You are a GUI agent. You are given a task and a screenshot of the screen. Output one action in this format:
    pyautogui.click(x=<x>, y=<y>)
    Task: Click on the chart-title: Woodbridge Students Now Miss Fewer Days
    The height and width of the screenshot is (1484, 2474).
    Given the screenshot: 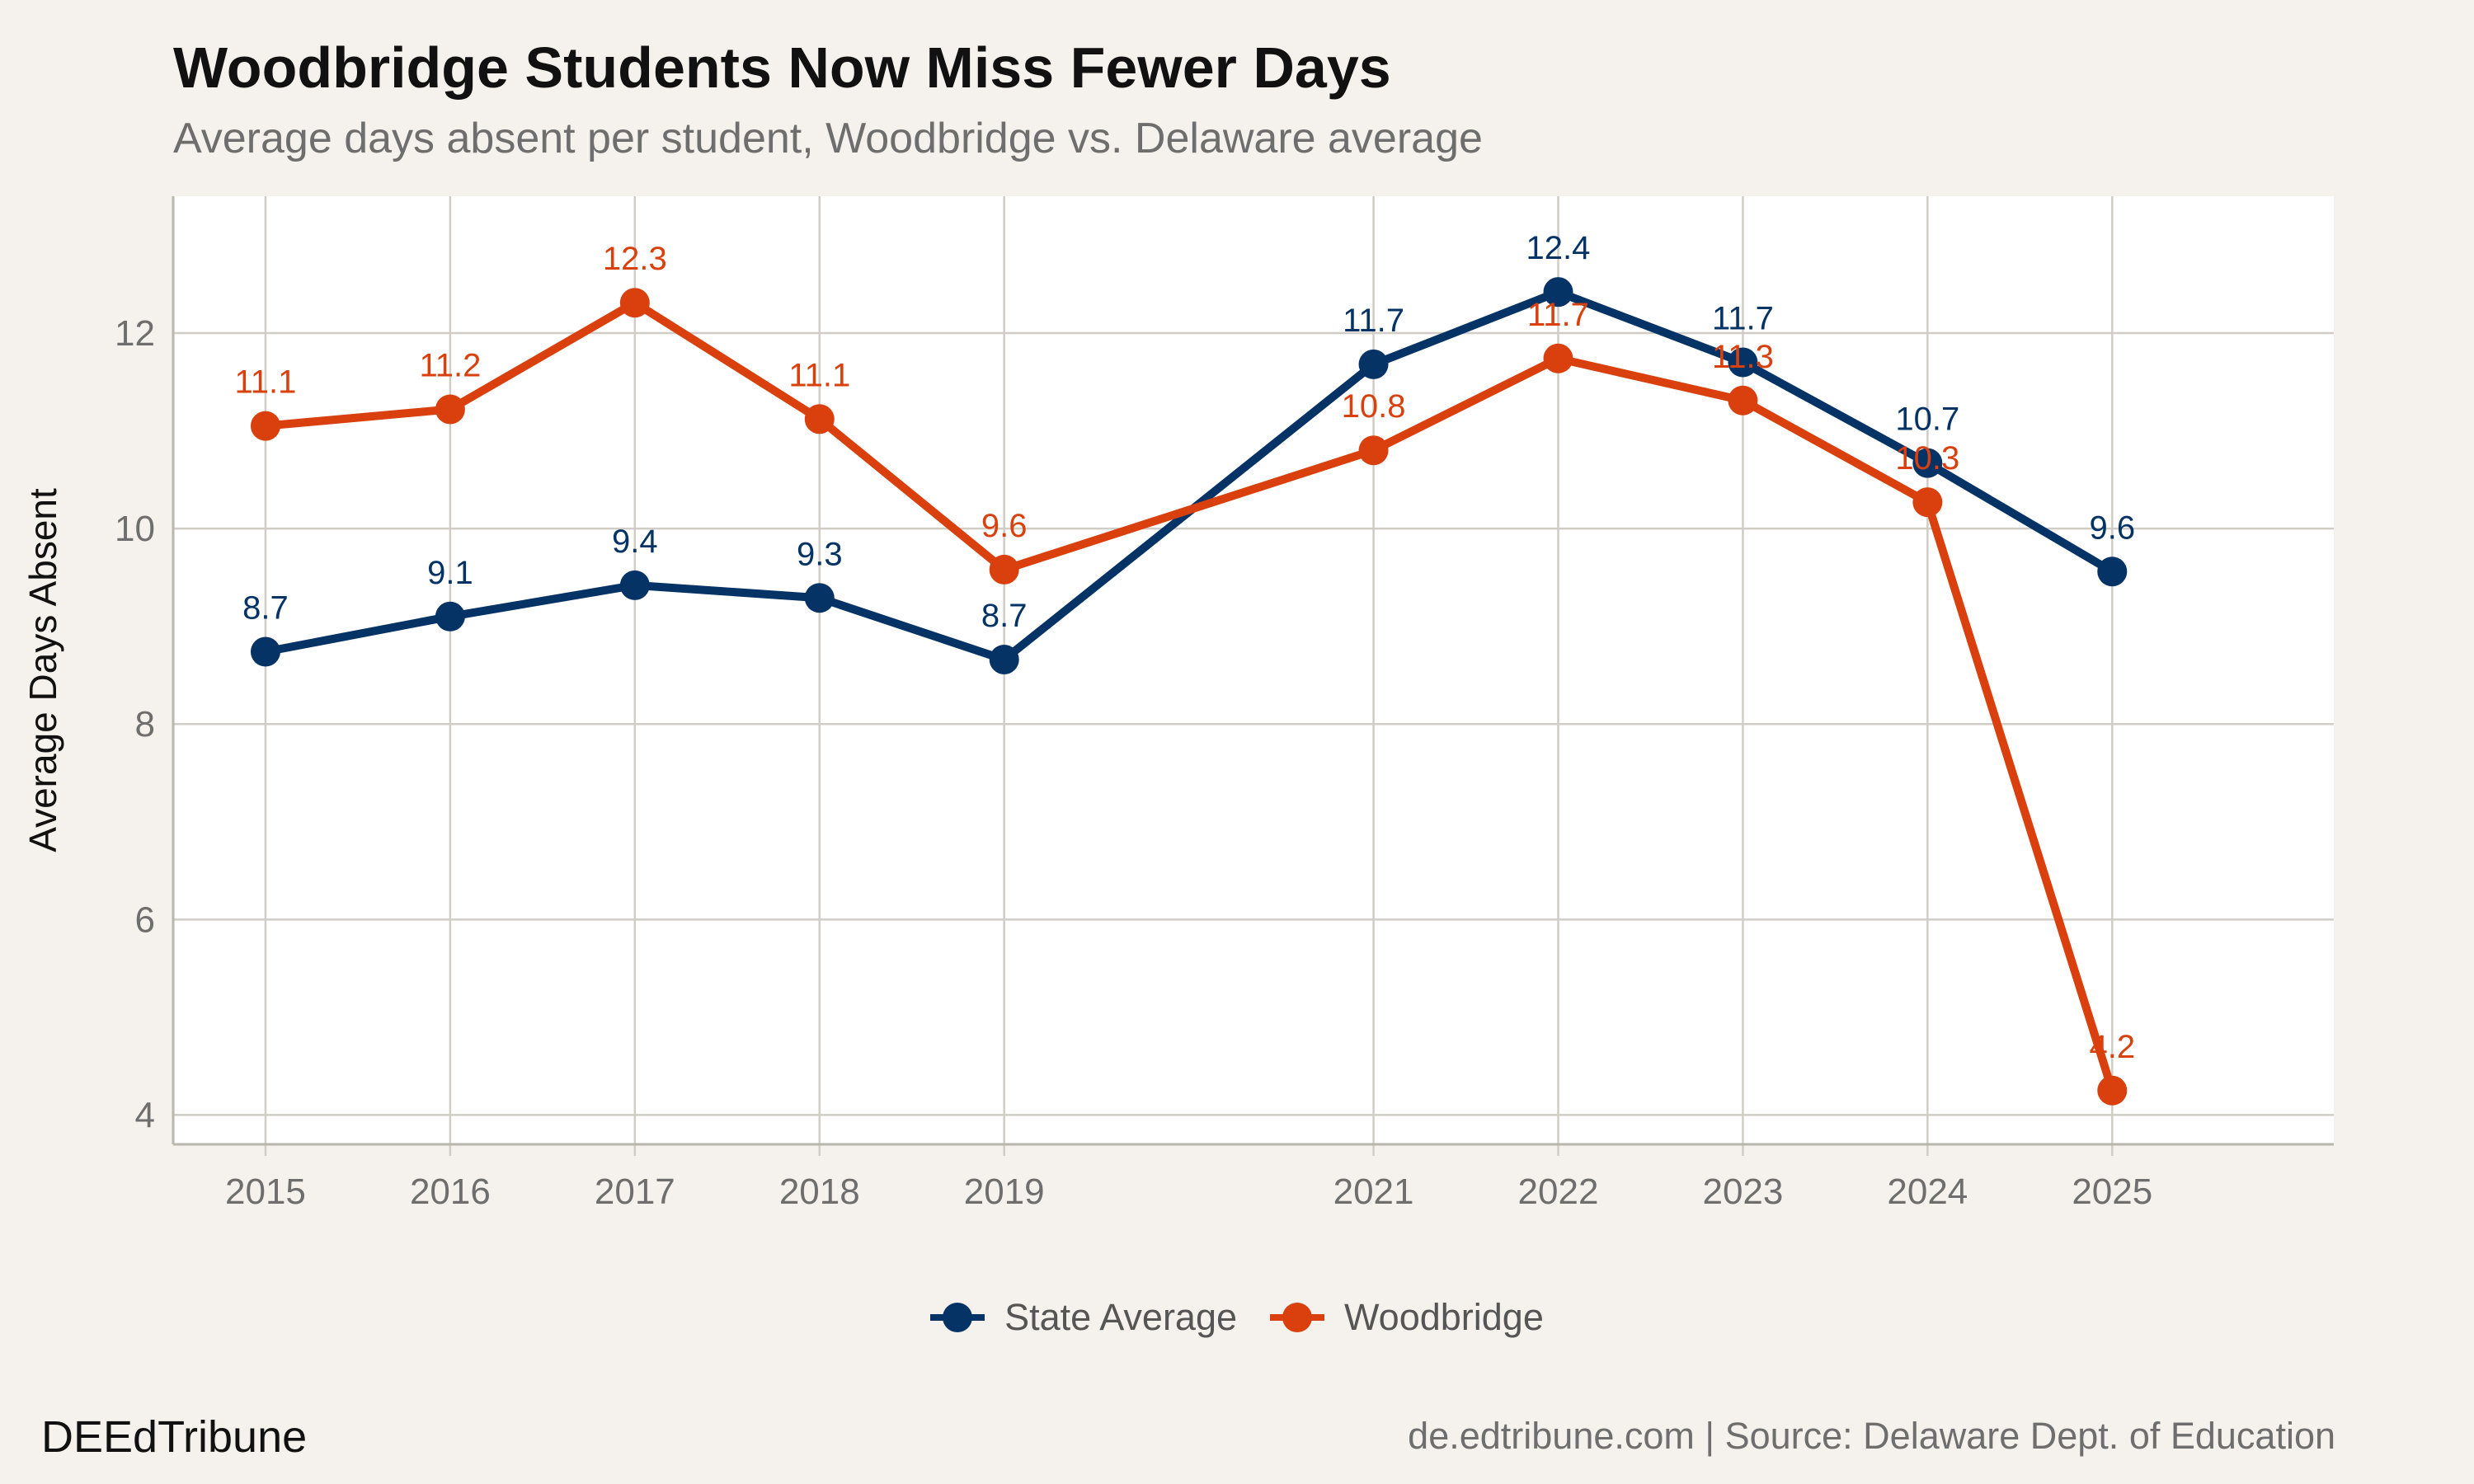 What is the action you would take?
    pyautogui.click(x=782, y=67)
    